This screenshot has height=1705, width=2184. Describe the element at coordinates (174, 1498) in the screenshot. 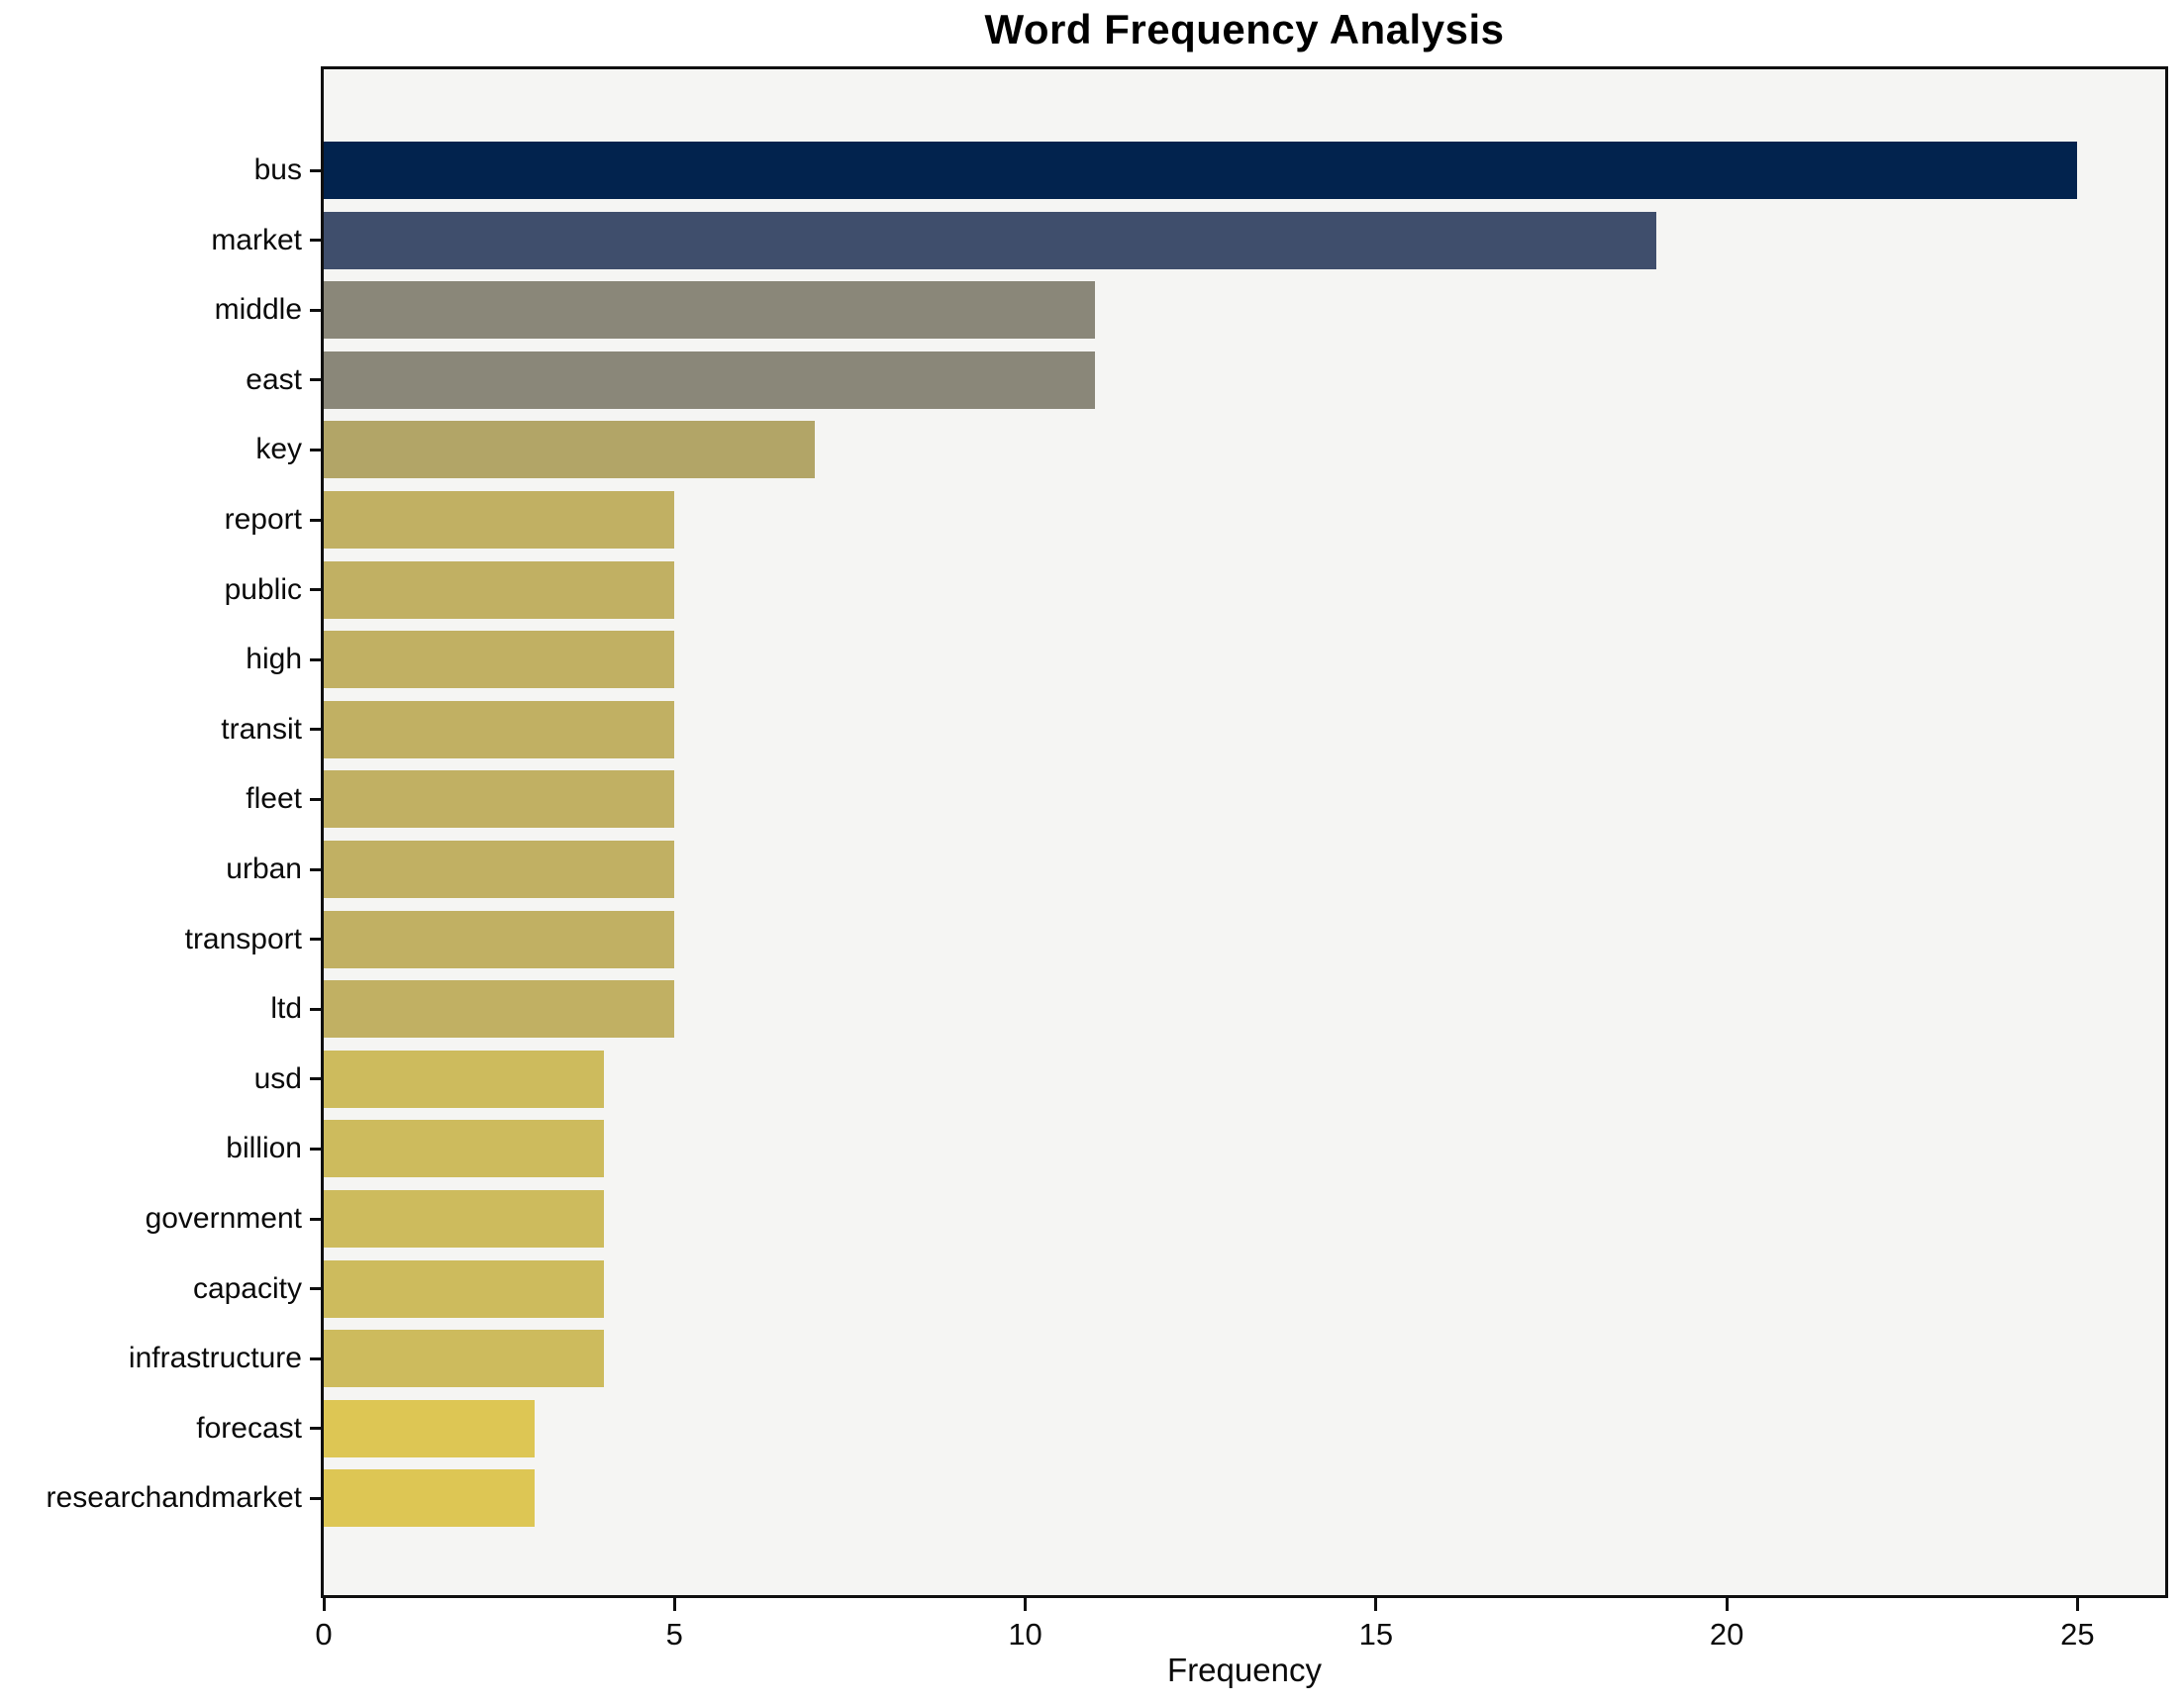

I see `y-tick-label-researchandmarket: researchandmarket` at that location.